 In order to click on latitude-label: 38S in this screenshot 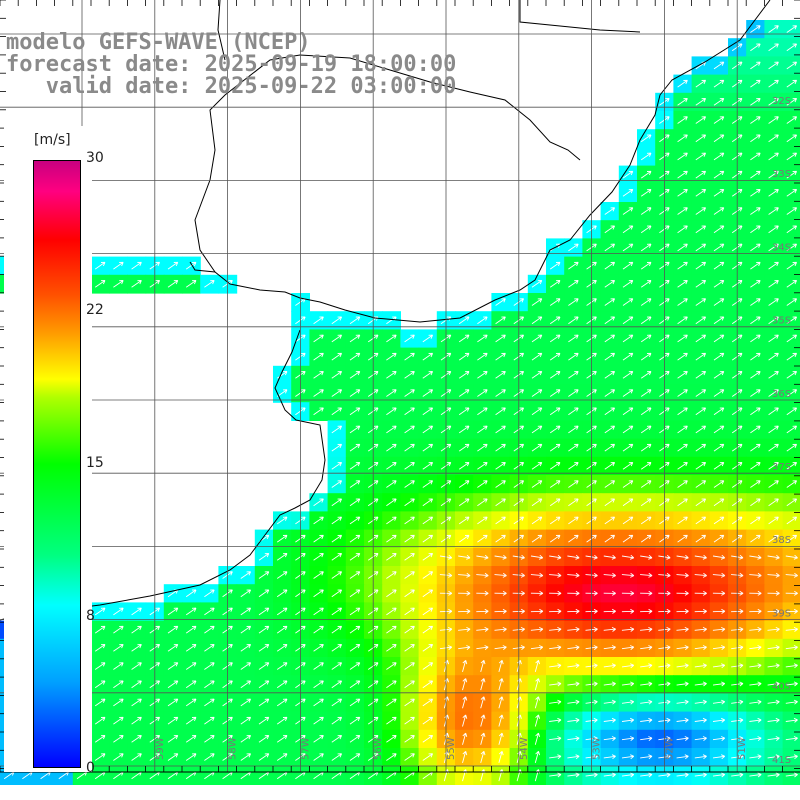, I will do `click(781, 540)`.